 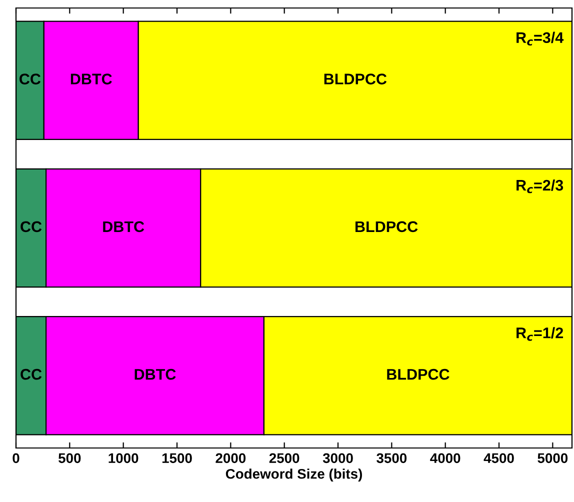 I want to click on x-tick-label: 0, so click(x=16, y=458).